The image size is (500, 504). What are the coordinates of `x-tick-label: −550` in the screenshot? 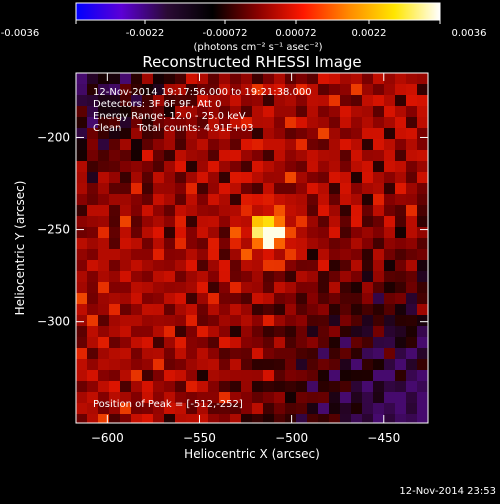 It's located at (199, 438).